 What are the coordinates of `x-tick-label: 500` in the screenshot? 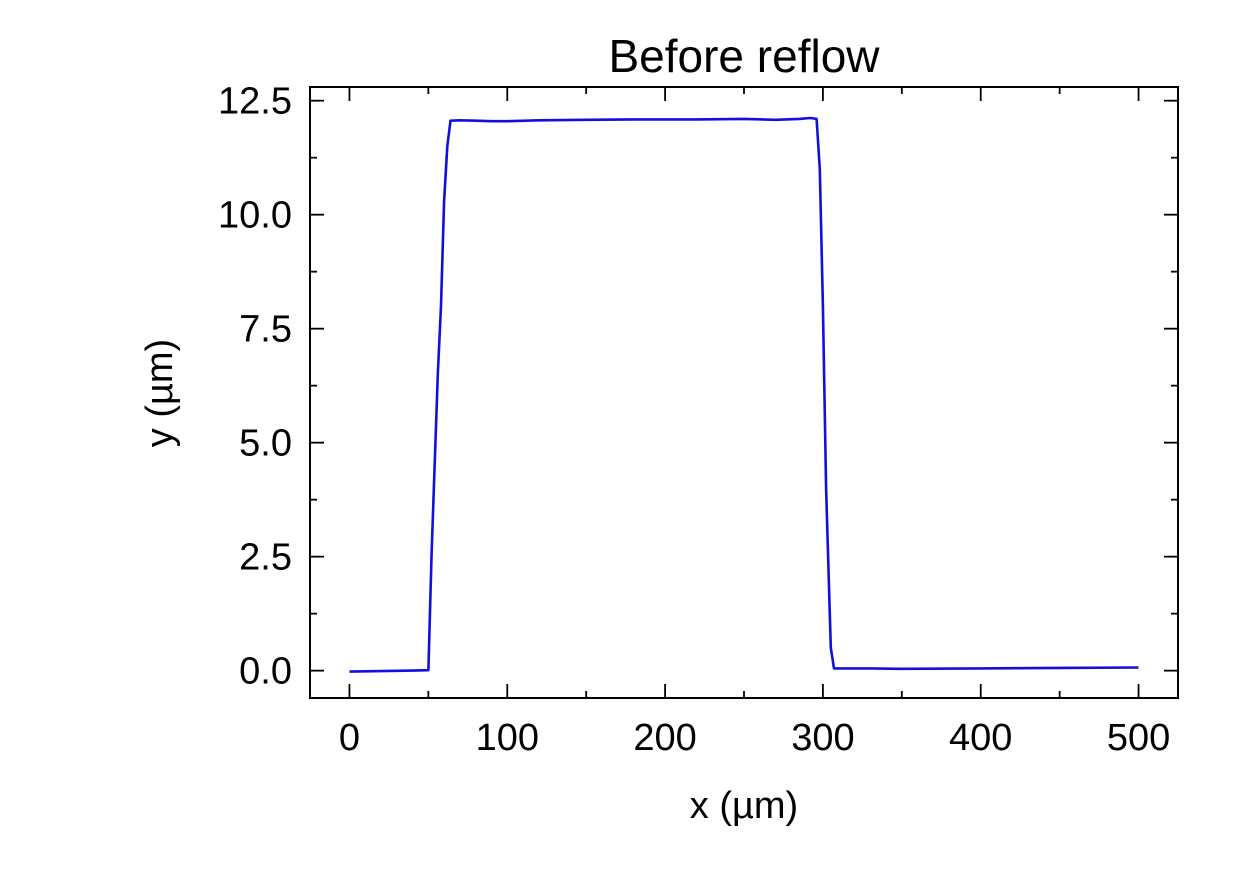 It's located at (1138, 738).